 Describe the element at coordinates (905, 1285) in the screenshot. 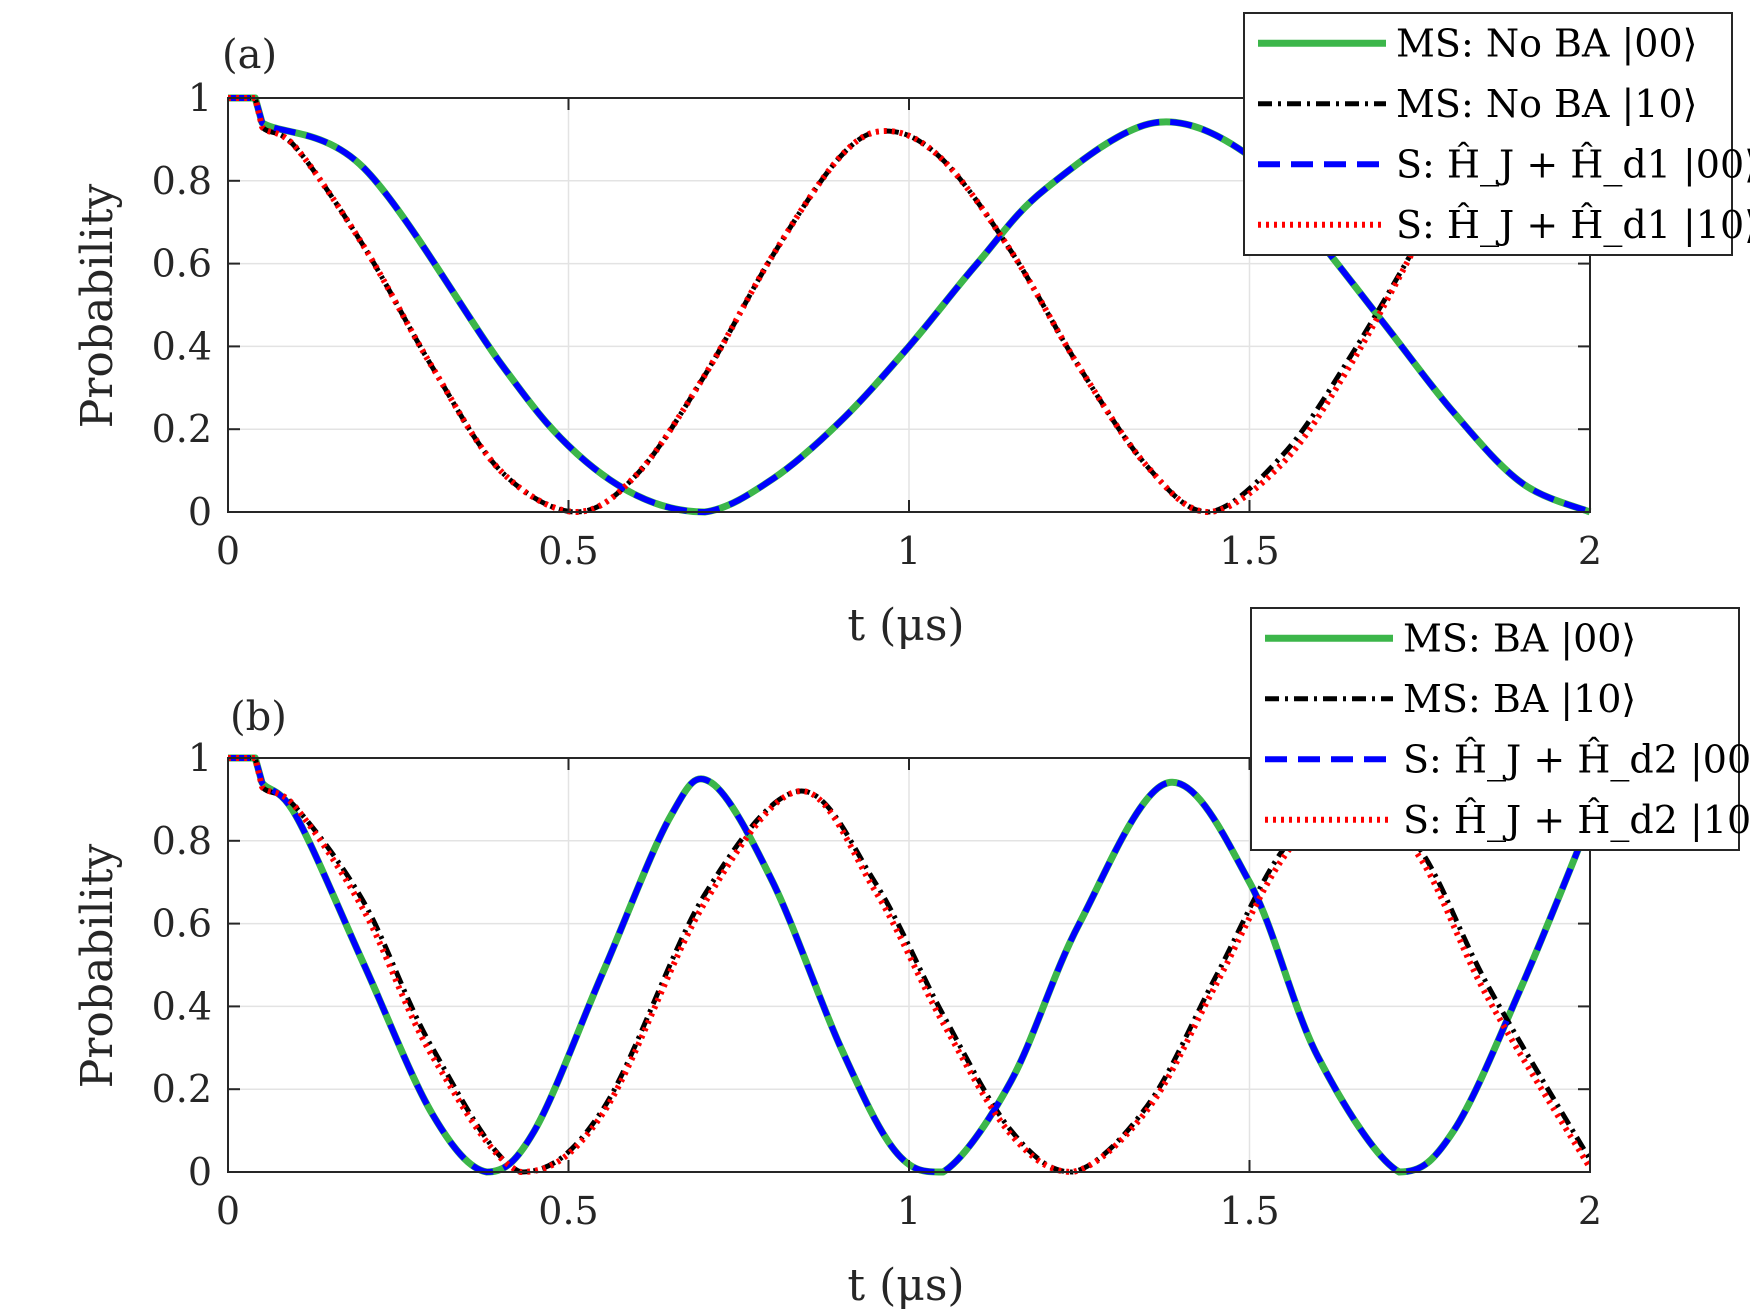

I see `x-axis-label-b: t (μs)` at that location.